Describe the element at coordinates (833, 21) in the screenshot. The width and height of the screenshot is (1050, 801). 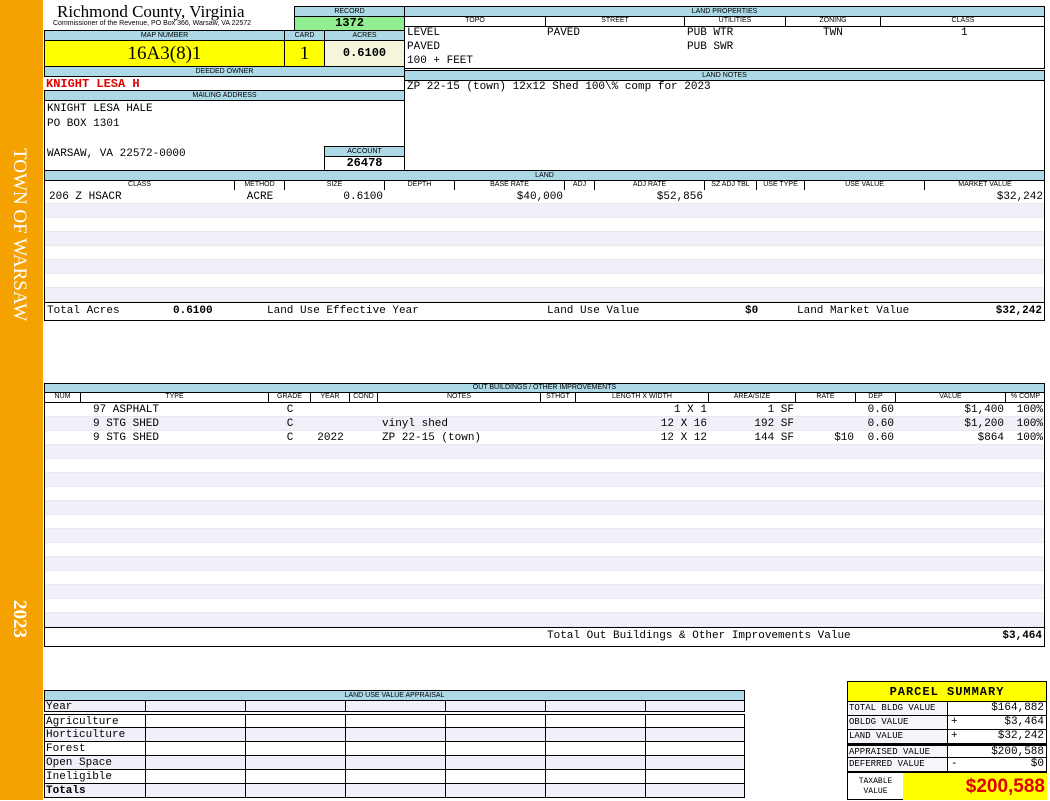
I see `col-zoning: ZONING` at that location.